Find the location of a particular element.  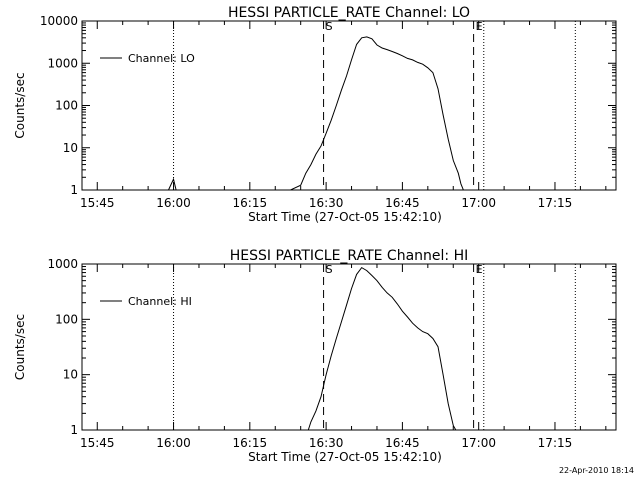

chart-title: HESSI PARTICLE_RATE Channel: LO is located at coordinates (349, 13).